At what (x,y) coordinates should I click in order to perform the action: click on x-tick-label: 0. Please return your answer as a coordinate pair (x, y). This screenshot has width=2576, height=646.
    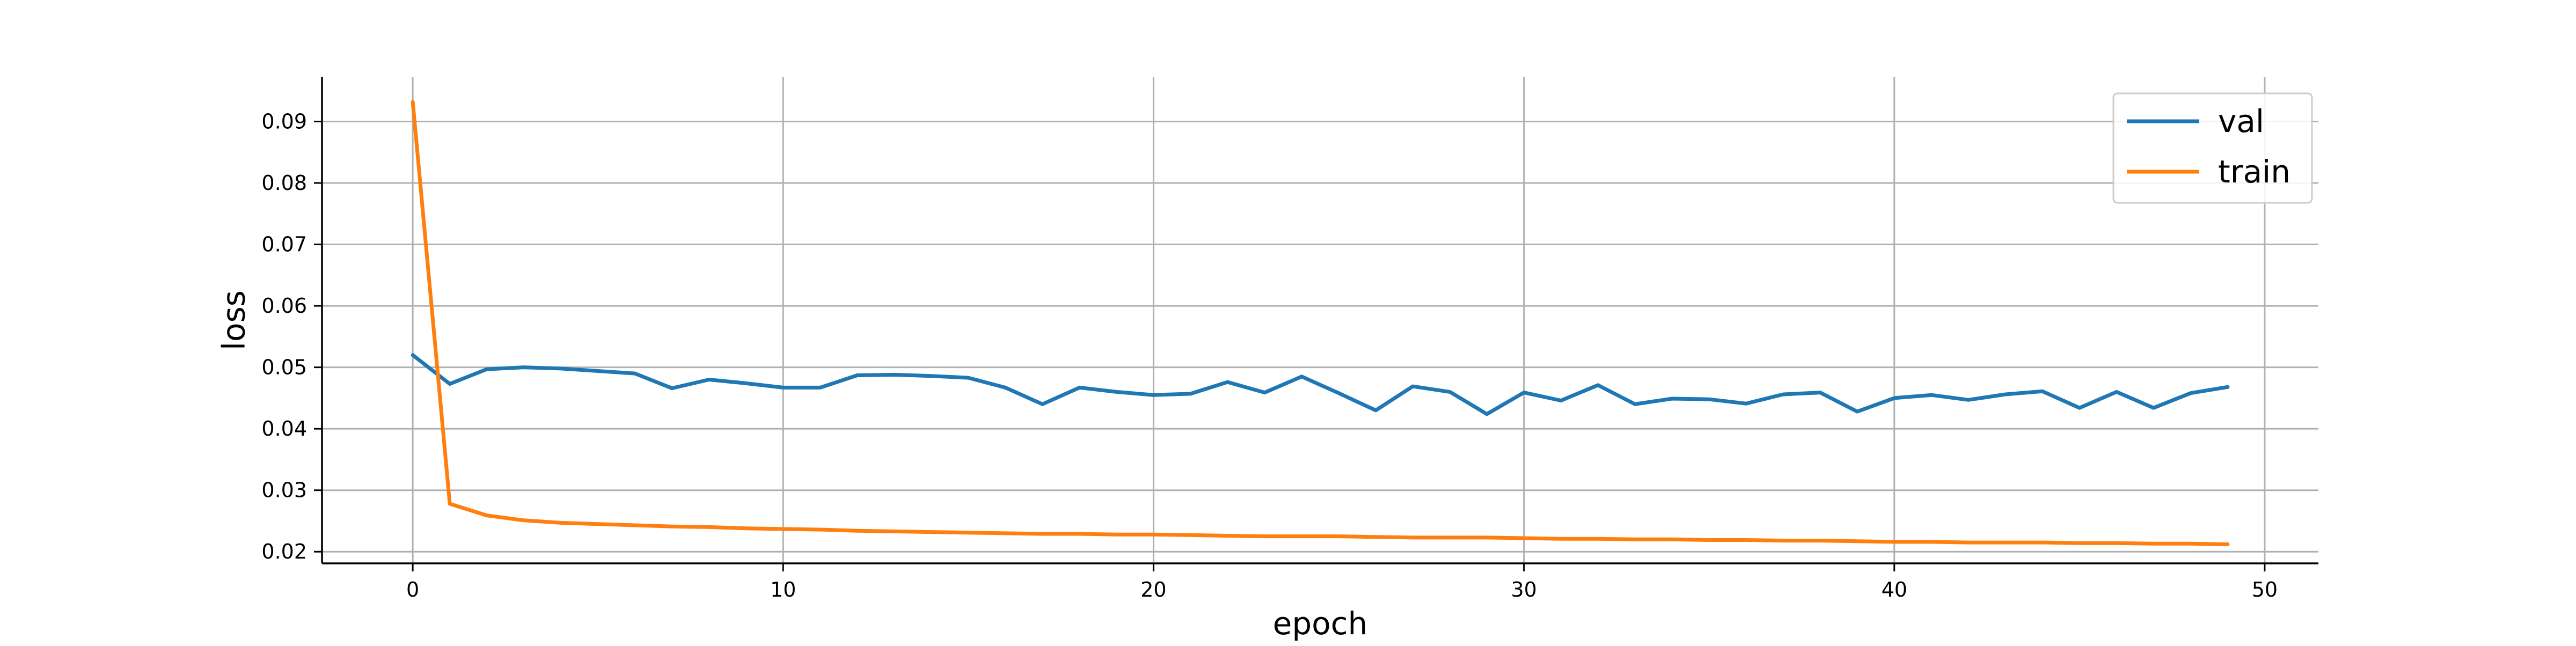
    Looking at the image, I should click on (412, 589).